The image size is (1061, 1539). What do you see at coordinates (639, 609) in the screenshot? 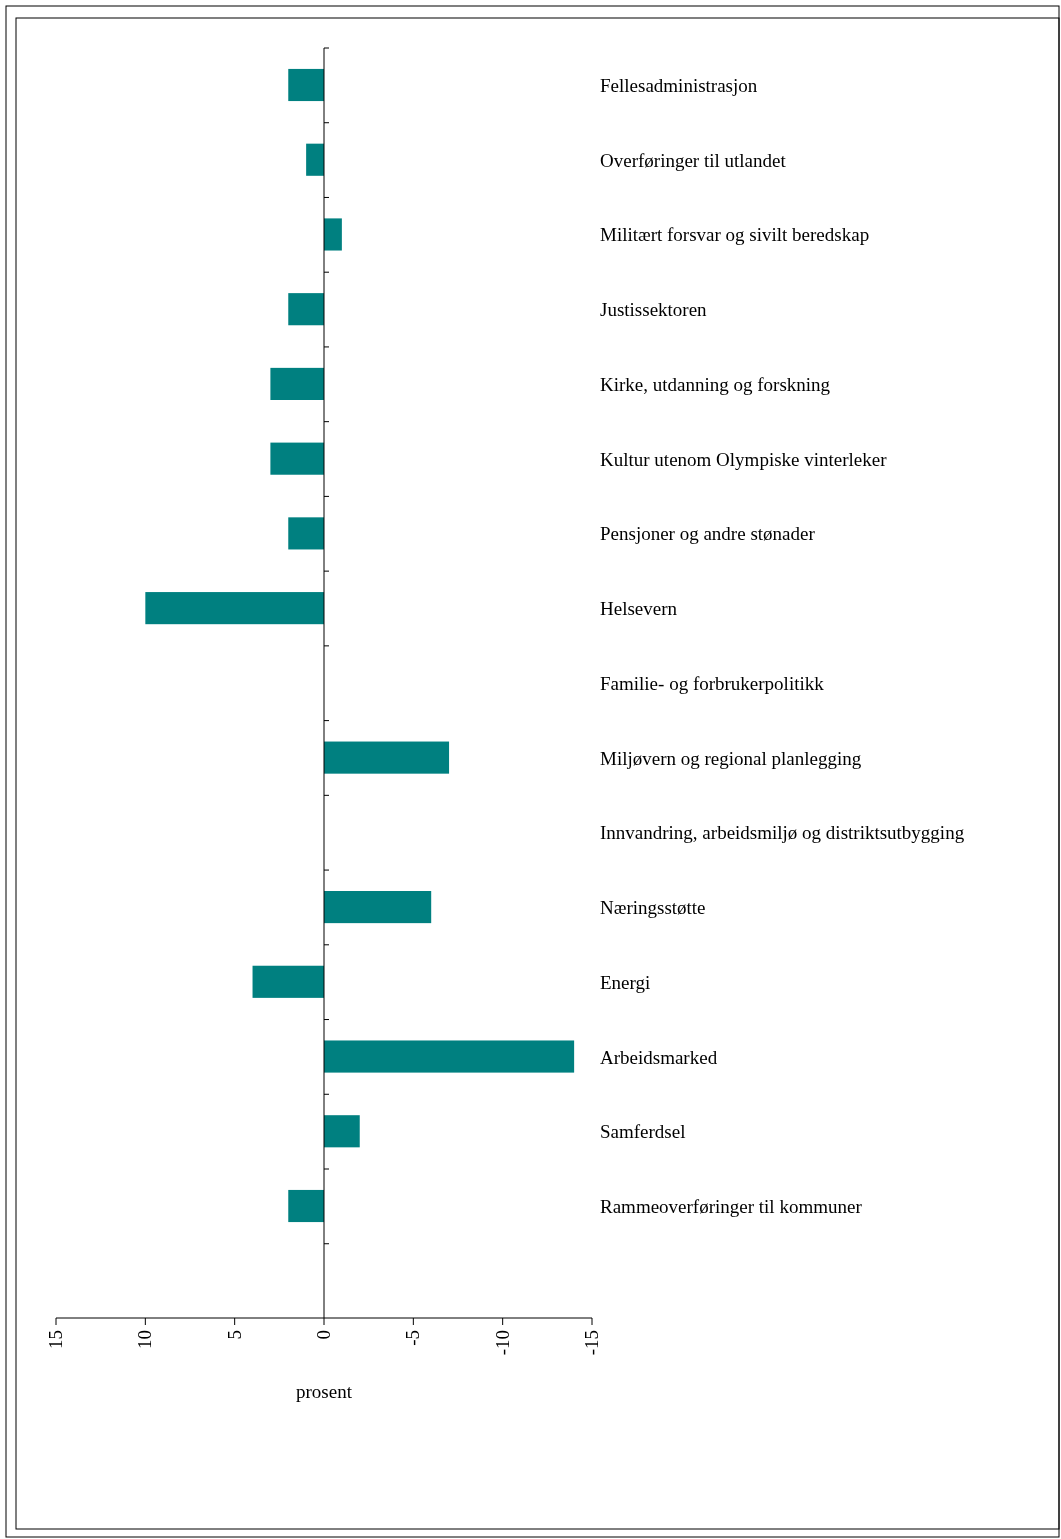
I see `y-tick-label: Helsevern` at bounding box center [639, 609].